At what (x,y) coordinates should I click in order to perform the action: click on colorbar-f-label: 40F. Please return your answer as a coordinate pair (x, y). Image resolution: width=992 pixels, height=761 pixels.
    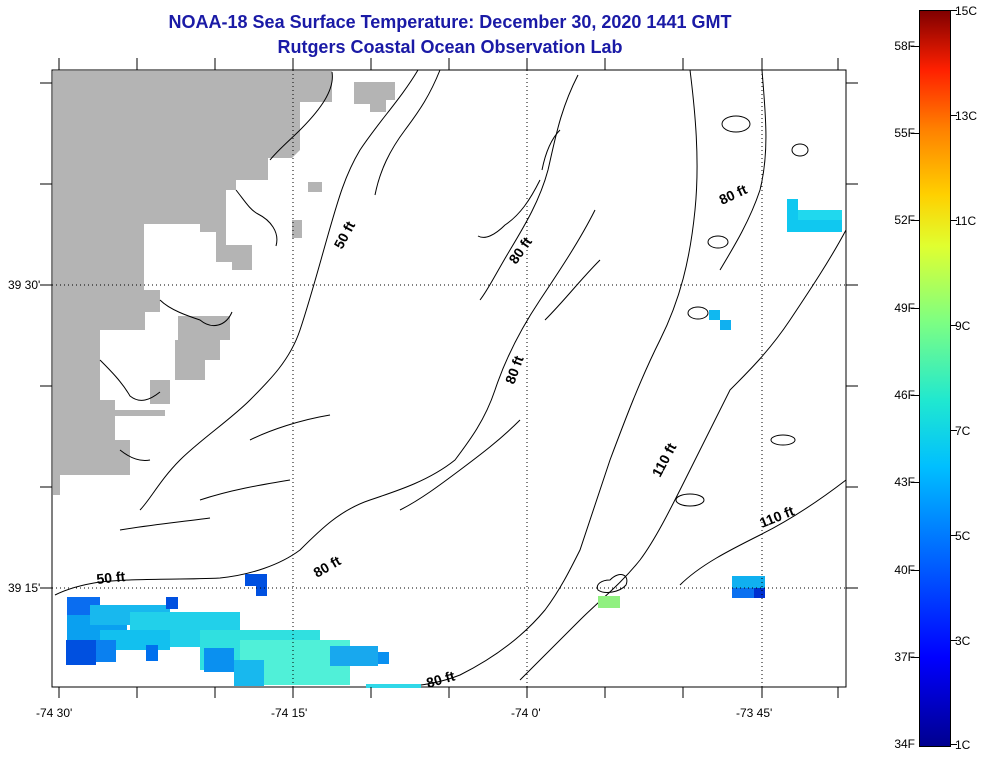
    Looking at the image, I should click on (904, 570).